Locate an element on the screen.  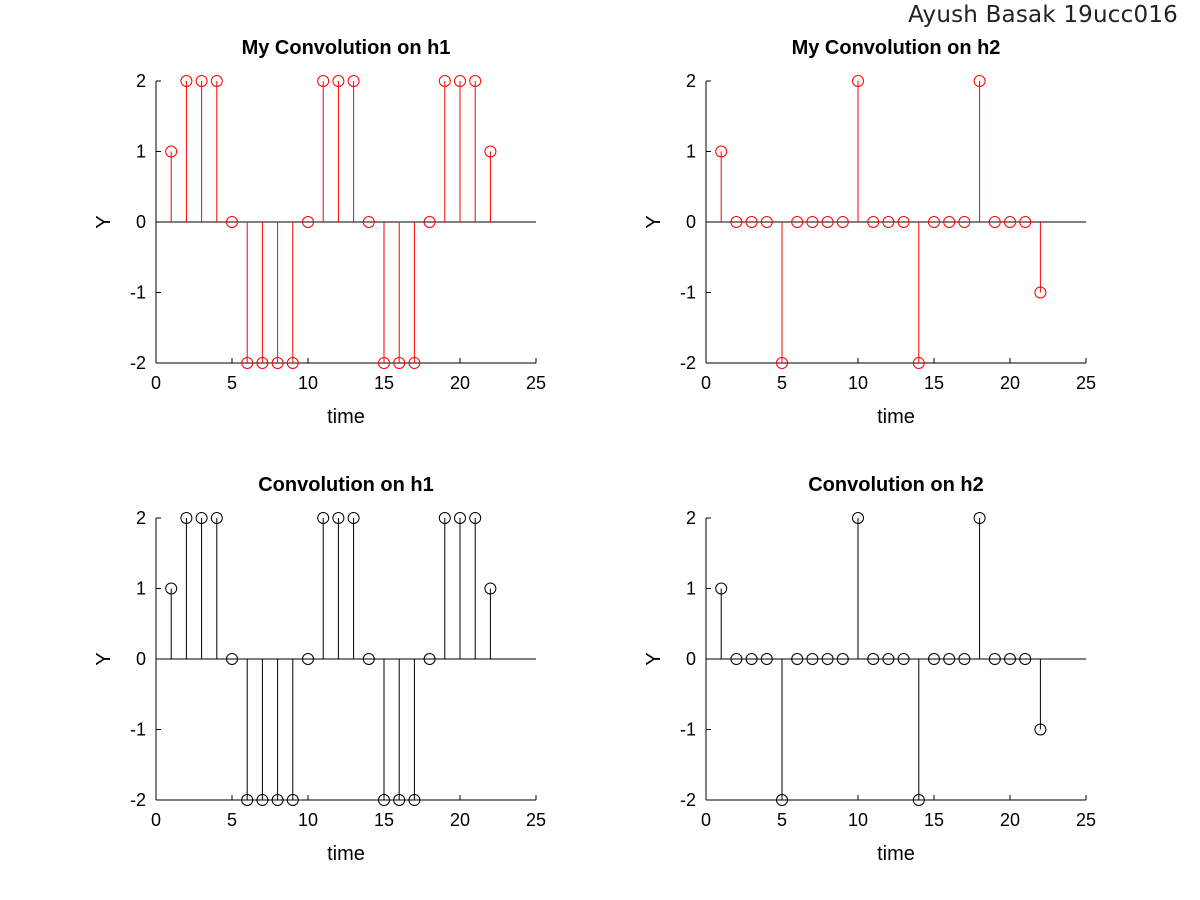
subplot-title: My Convolution on h2 is located at coordinates (896, 48).